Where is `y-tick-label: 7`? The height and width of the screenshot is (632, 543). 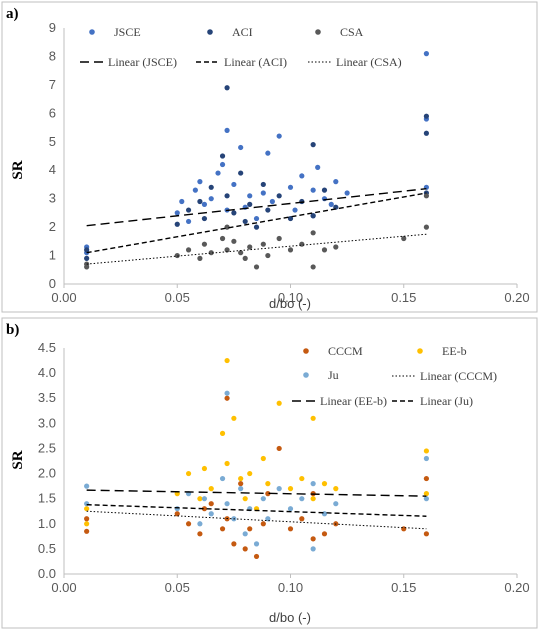 y-tick-label: 7 is located at coordinates (52, 84).